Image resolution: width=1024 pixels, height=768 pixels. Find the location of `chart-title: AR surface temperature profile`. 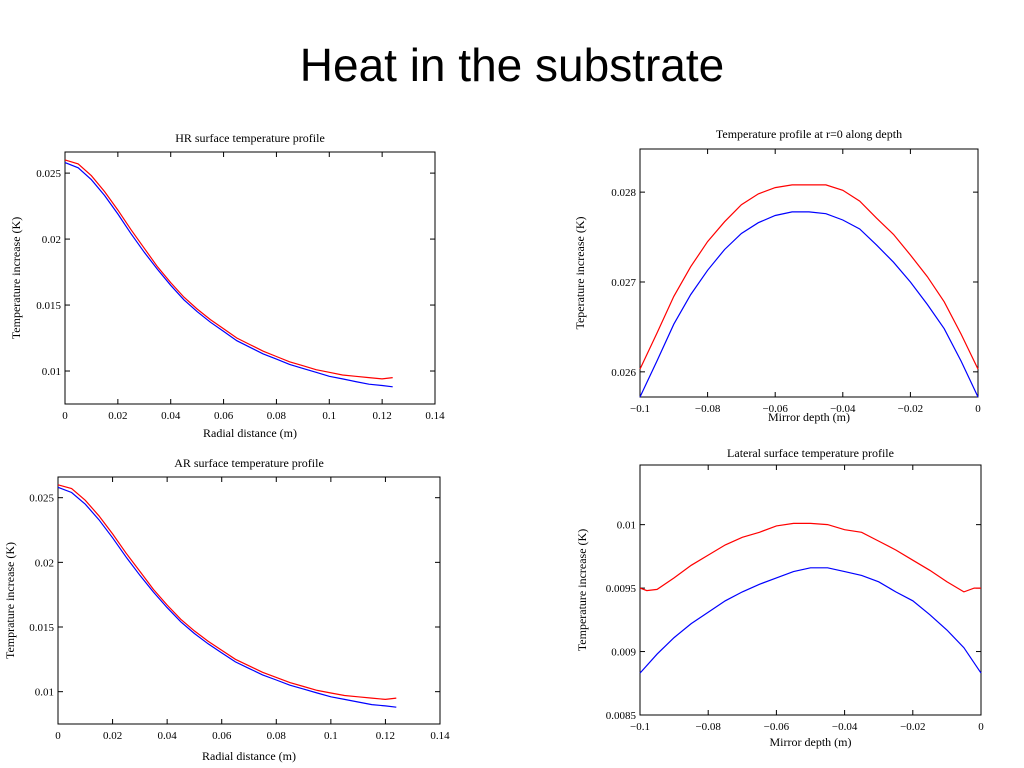

chart-title: AR surface temperature profile is located at coordinates (249, 463).